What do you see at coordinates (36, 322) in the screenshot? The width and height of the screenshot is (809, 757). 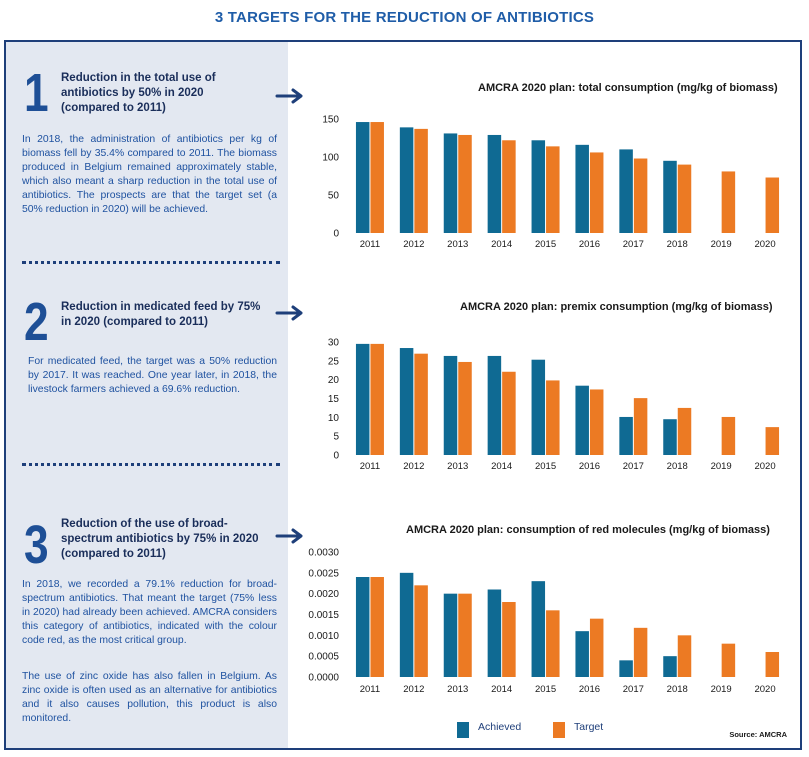 I see `target-2-number: 2` at bounding box center [36, 322].